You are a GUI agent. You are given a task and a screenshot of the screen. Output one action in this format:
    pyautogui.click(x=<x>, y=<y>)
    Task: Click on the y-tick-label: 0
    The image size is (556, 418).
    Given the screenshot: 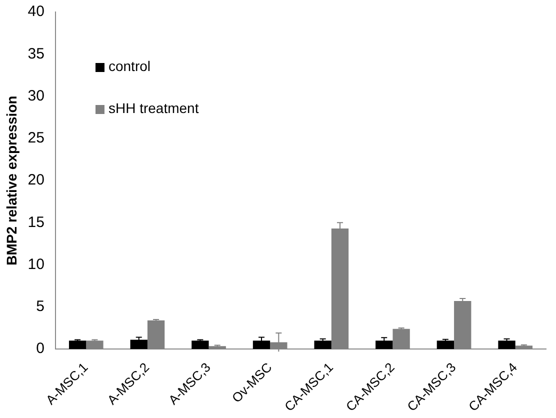 What is the action you would take?
    pyautogui.click(x=40, y=349)
    